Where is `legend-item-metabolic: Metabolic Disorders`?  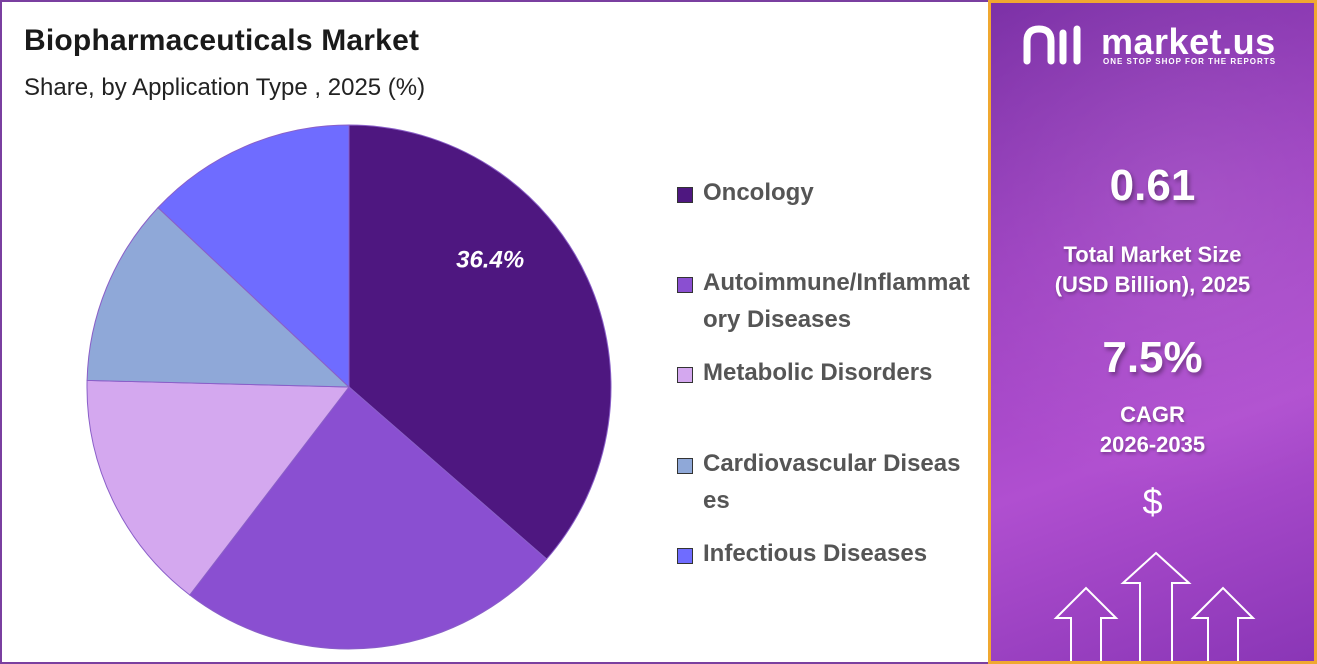 legend-item-metabolic: Metabolic Disorders is located at coordinates (825, 375).